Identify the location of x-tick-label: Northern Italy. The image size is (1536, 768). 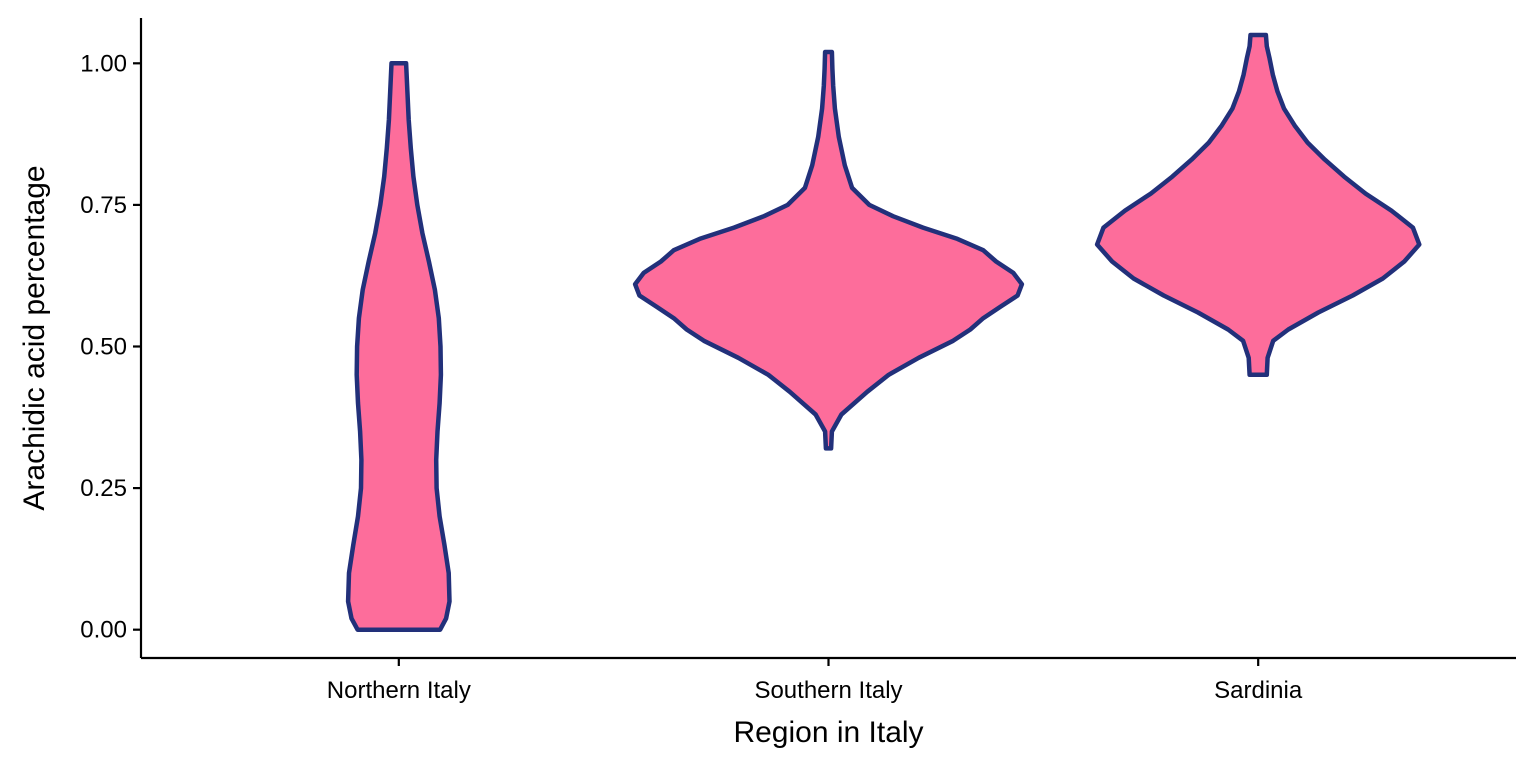
(399, 690).